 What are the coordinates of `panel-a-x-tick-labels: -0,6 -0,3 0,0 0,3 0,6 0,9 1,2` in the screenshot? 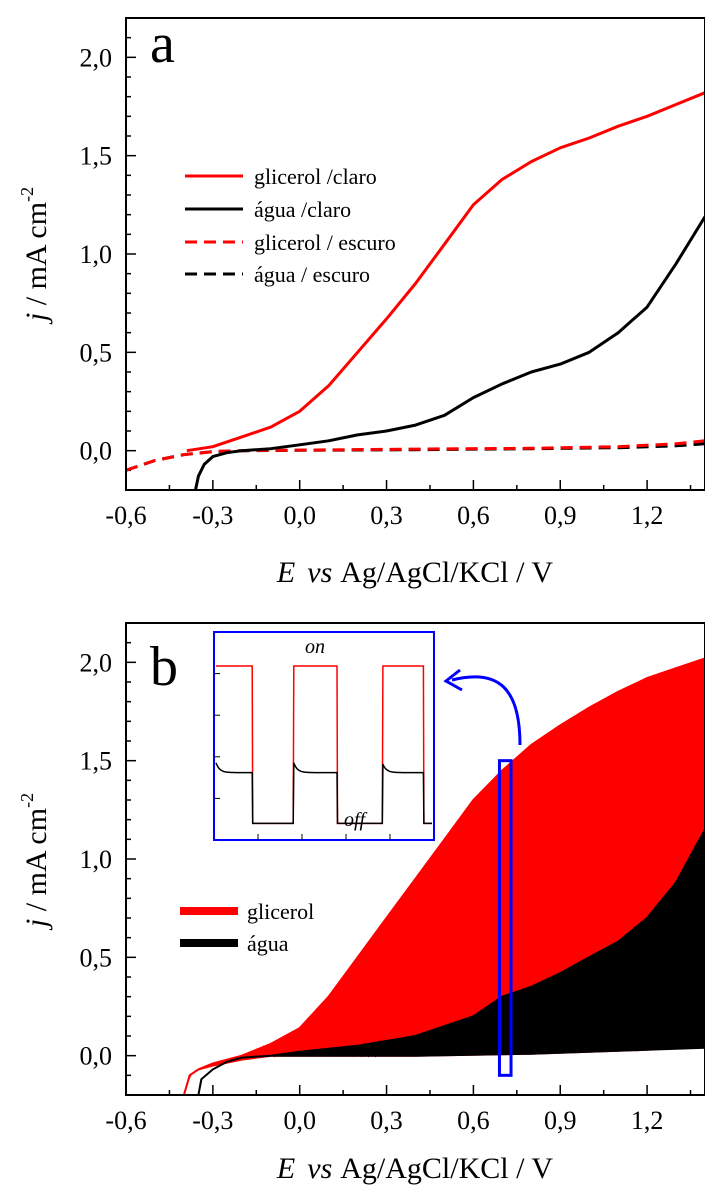 It's located at (384, 515).